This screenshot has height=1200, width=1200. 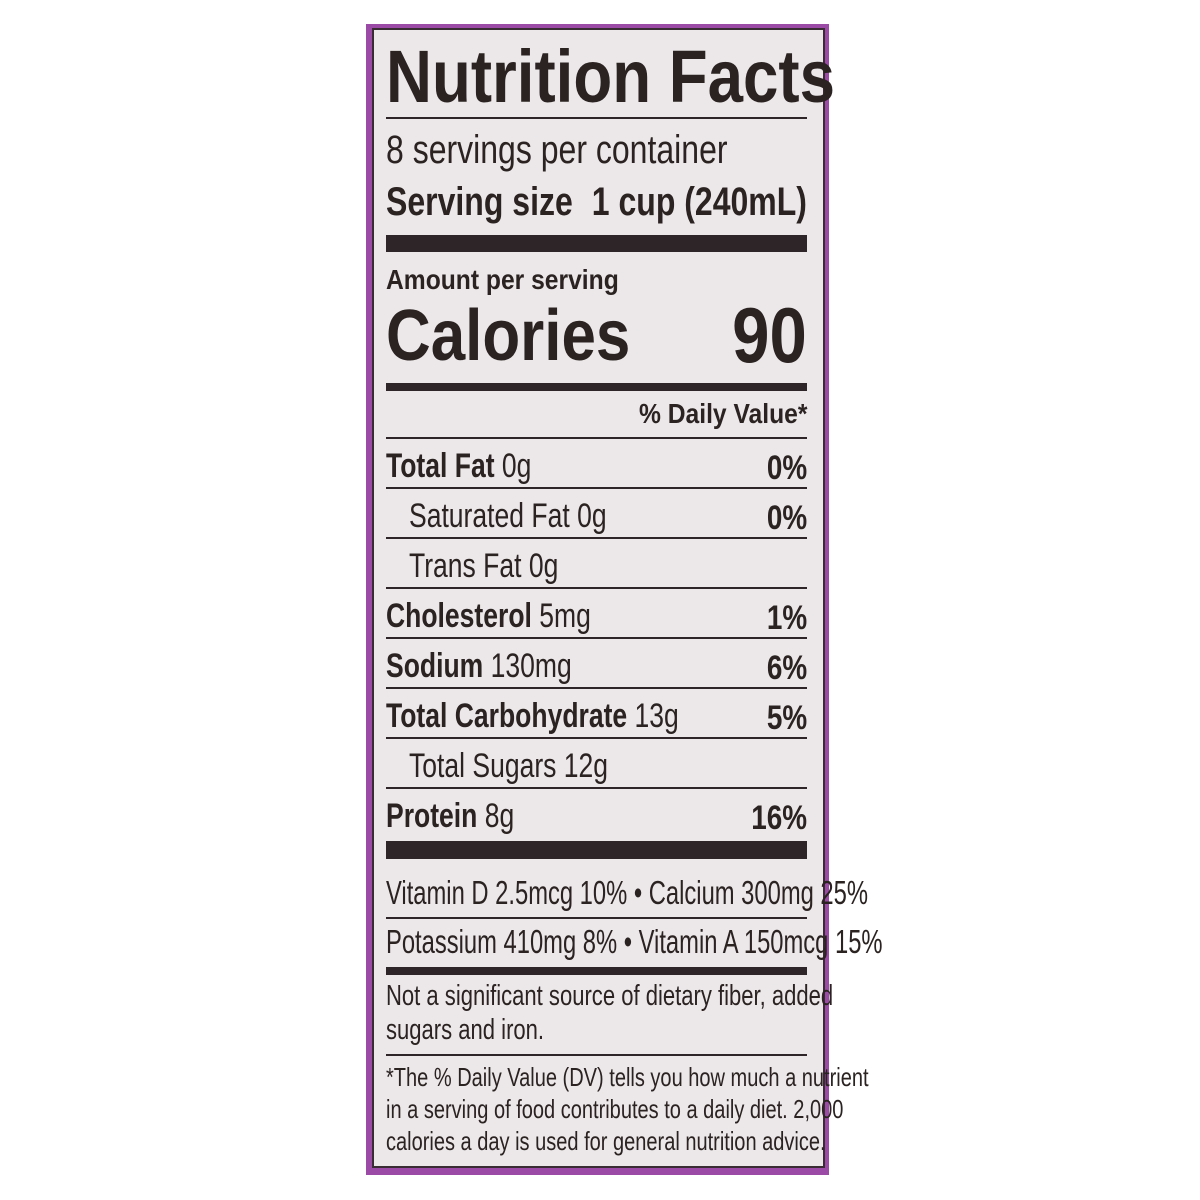 I want to click on nutrient-daily-value: 1%, so click(x=786, y=618).